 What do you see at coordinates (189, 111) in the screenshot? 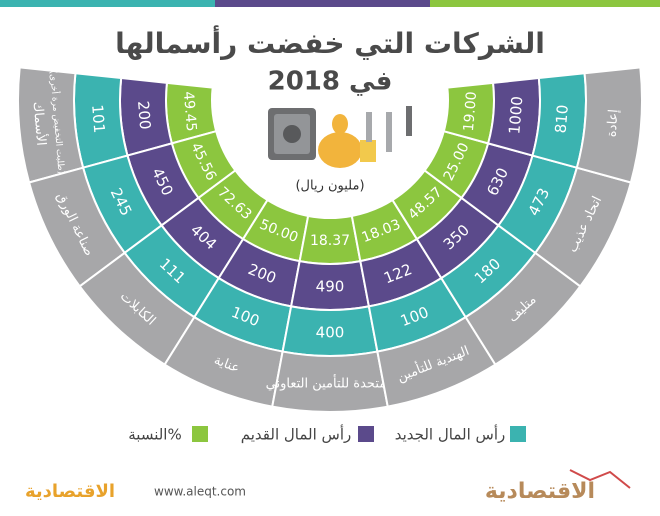
I see `value-label: 49.45` at bounding box center [189, 111].